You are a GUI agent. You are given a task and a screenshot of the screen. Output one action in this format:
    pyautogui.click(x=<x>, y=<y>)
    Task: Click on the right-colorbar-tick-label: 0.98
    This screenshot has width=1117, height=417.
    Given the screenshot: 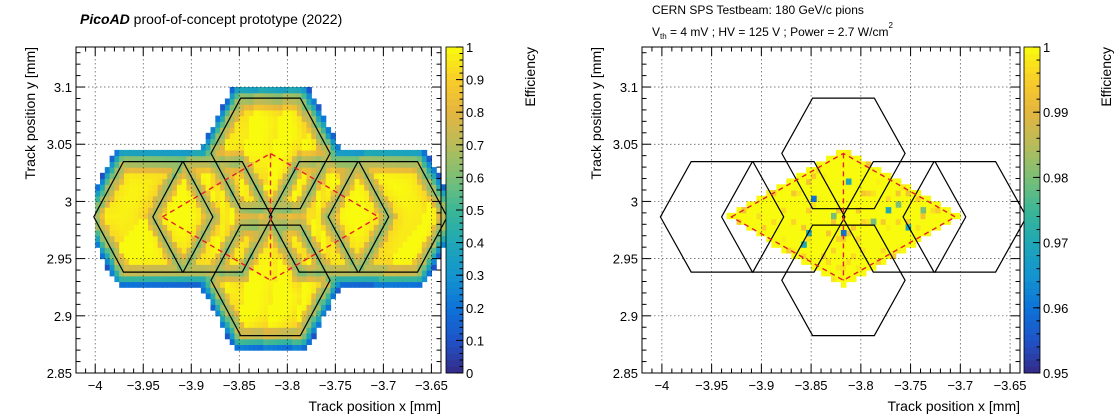 What is the action you would take?
    pyautogui.click(x=1055, y=177)
    